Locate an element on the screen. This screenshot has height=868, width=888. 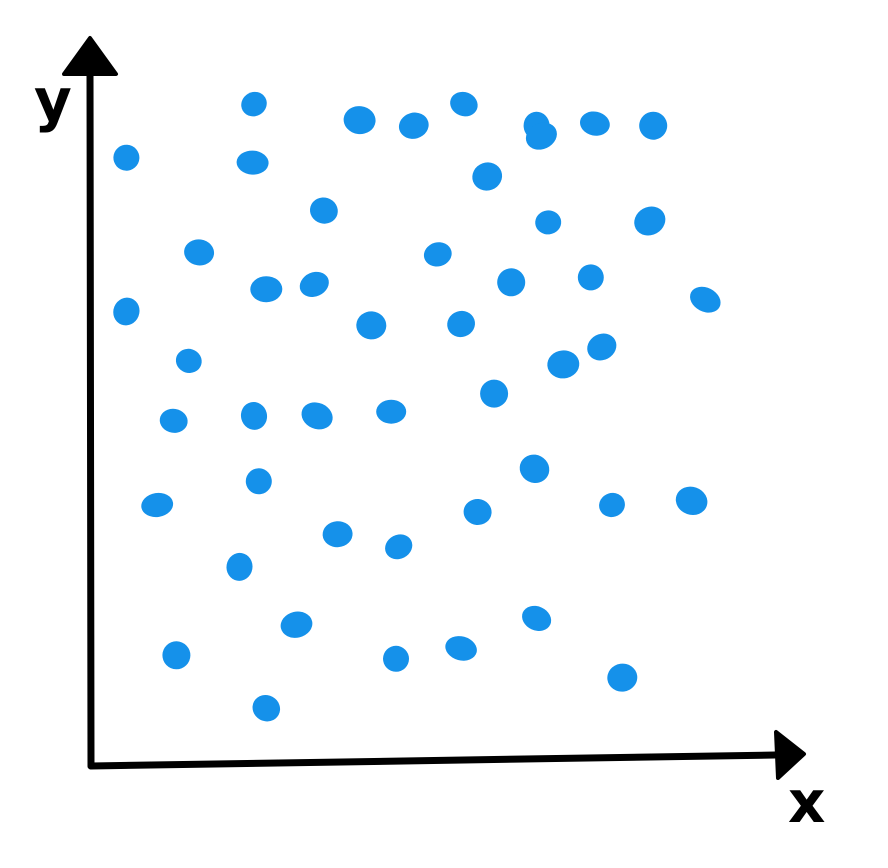
x-axis-arrow-icon is located at coordinates (790, 755).